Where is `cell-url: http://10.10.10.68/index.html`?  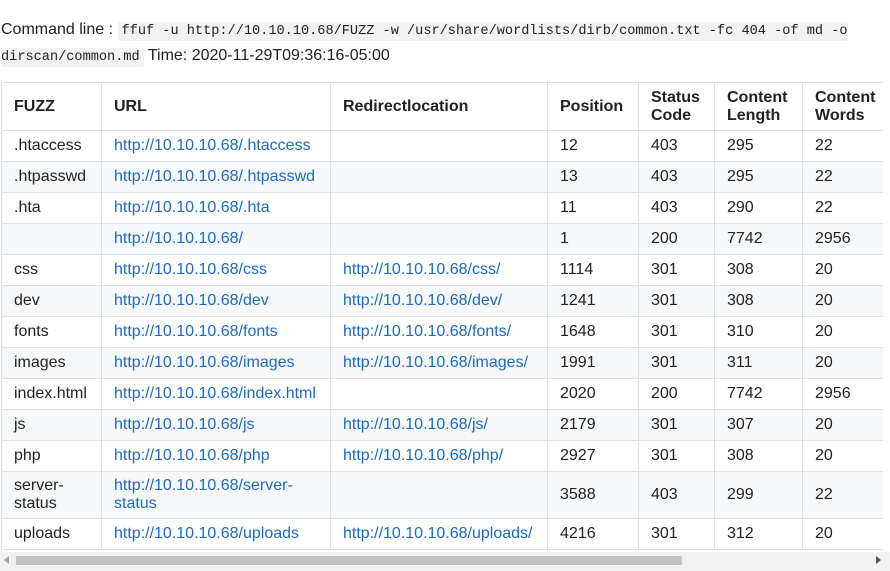
cell-url: http://10.10.10.68/index.html is located at coordinates (216, 394).